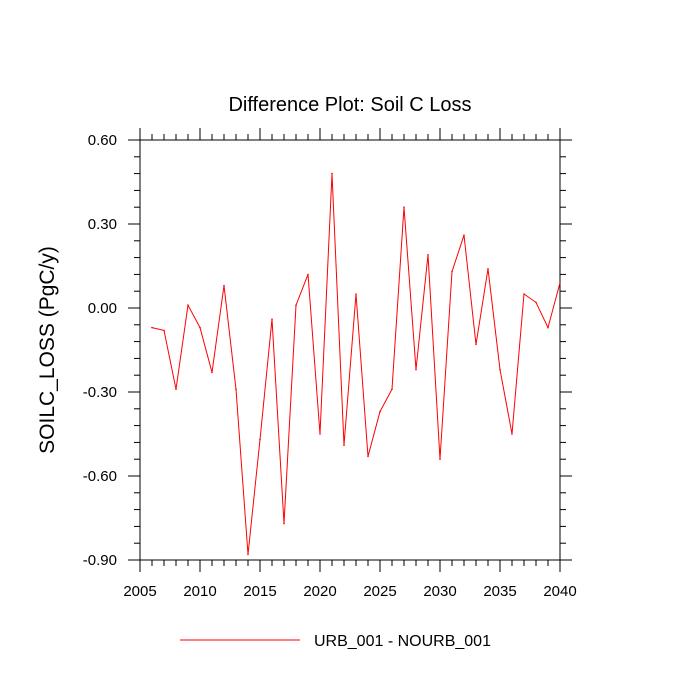 The height and width of the screenshot is (700, 700). I want to click on x-tick-label: 2015, so click(259, 591).